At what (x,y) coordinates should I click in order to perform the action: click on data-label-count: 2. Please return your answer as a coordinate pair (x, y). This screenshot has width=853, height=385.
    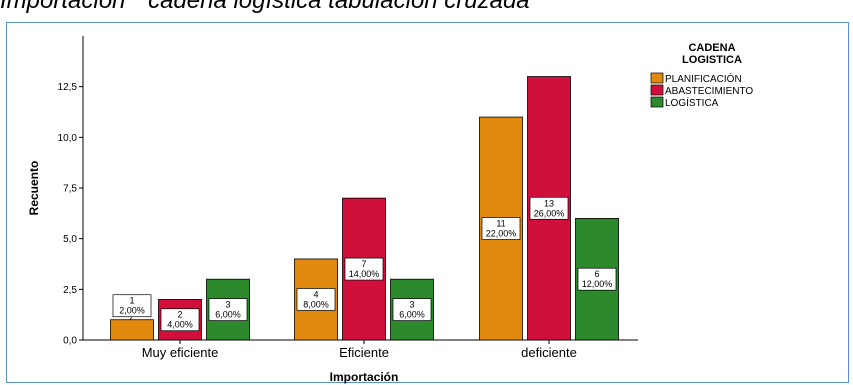
    Looking at the image, I should click on (179, 315).